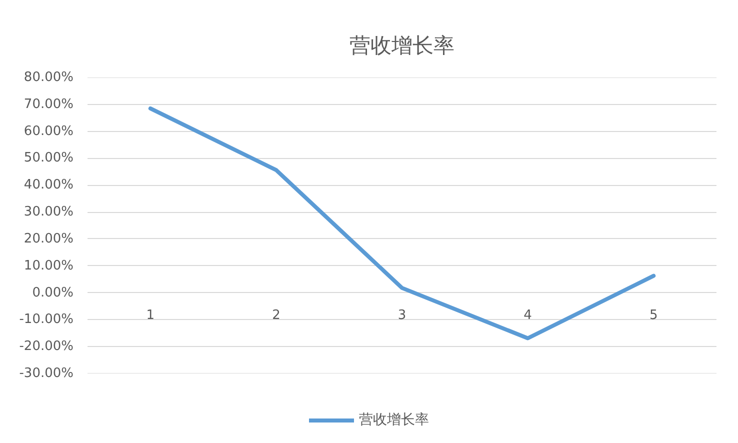 Image resolution: width=738 pixels, height=443 pixels. I want to click on y-tick-label: -20.00%, so click(46, 346).